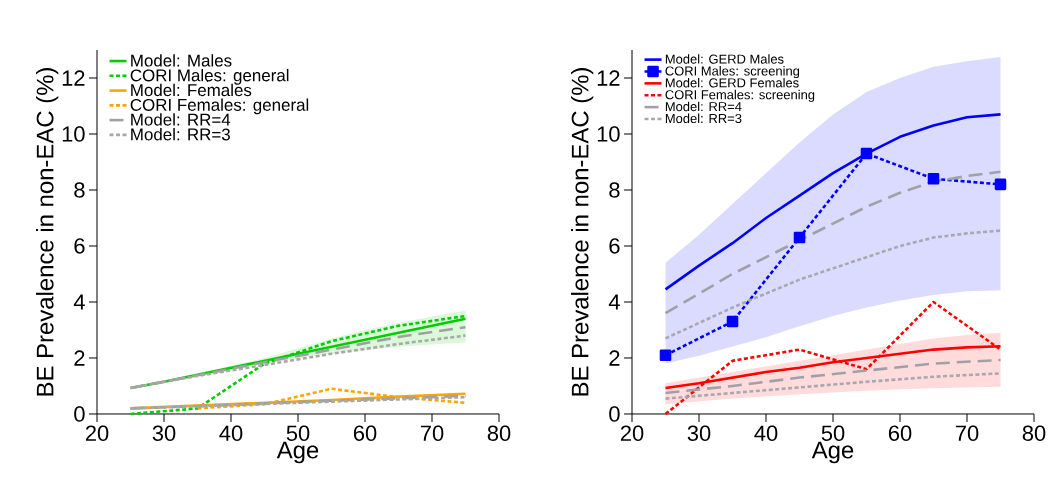 This screenshot has height=484, width=1052. Describe the element at coordinates (724, 59) in the screenshot. I see `legend-label: Model: GERD Males` at that location.